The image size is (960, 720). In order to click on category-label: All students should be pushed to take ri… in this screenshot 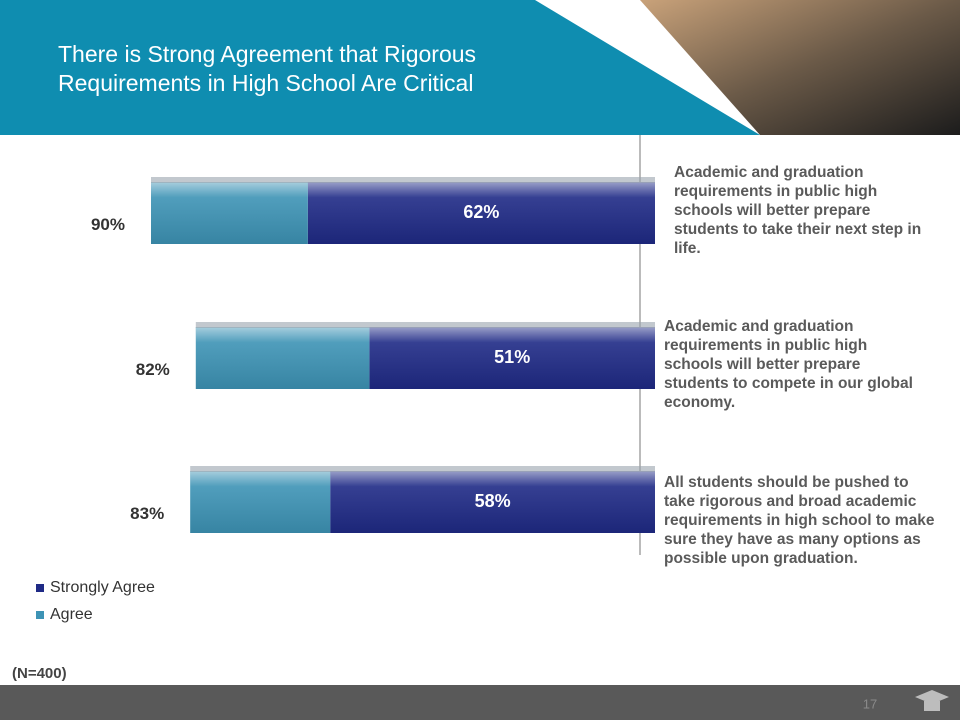, I will do `click(799, 520)`.